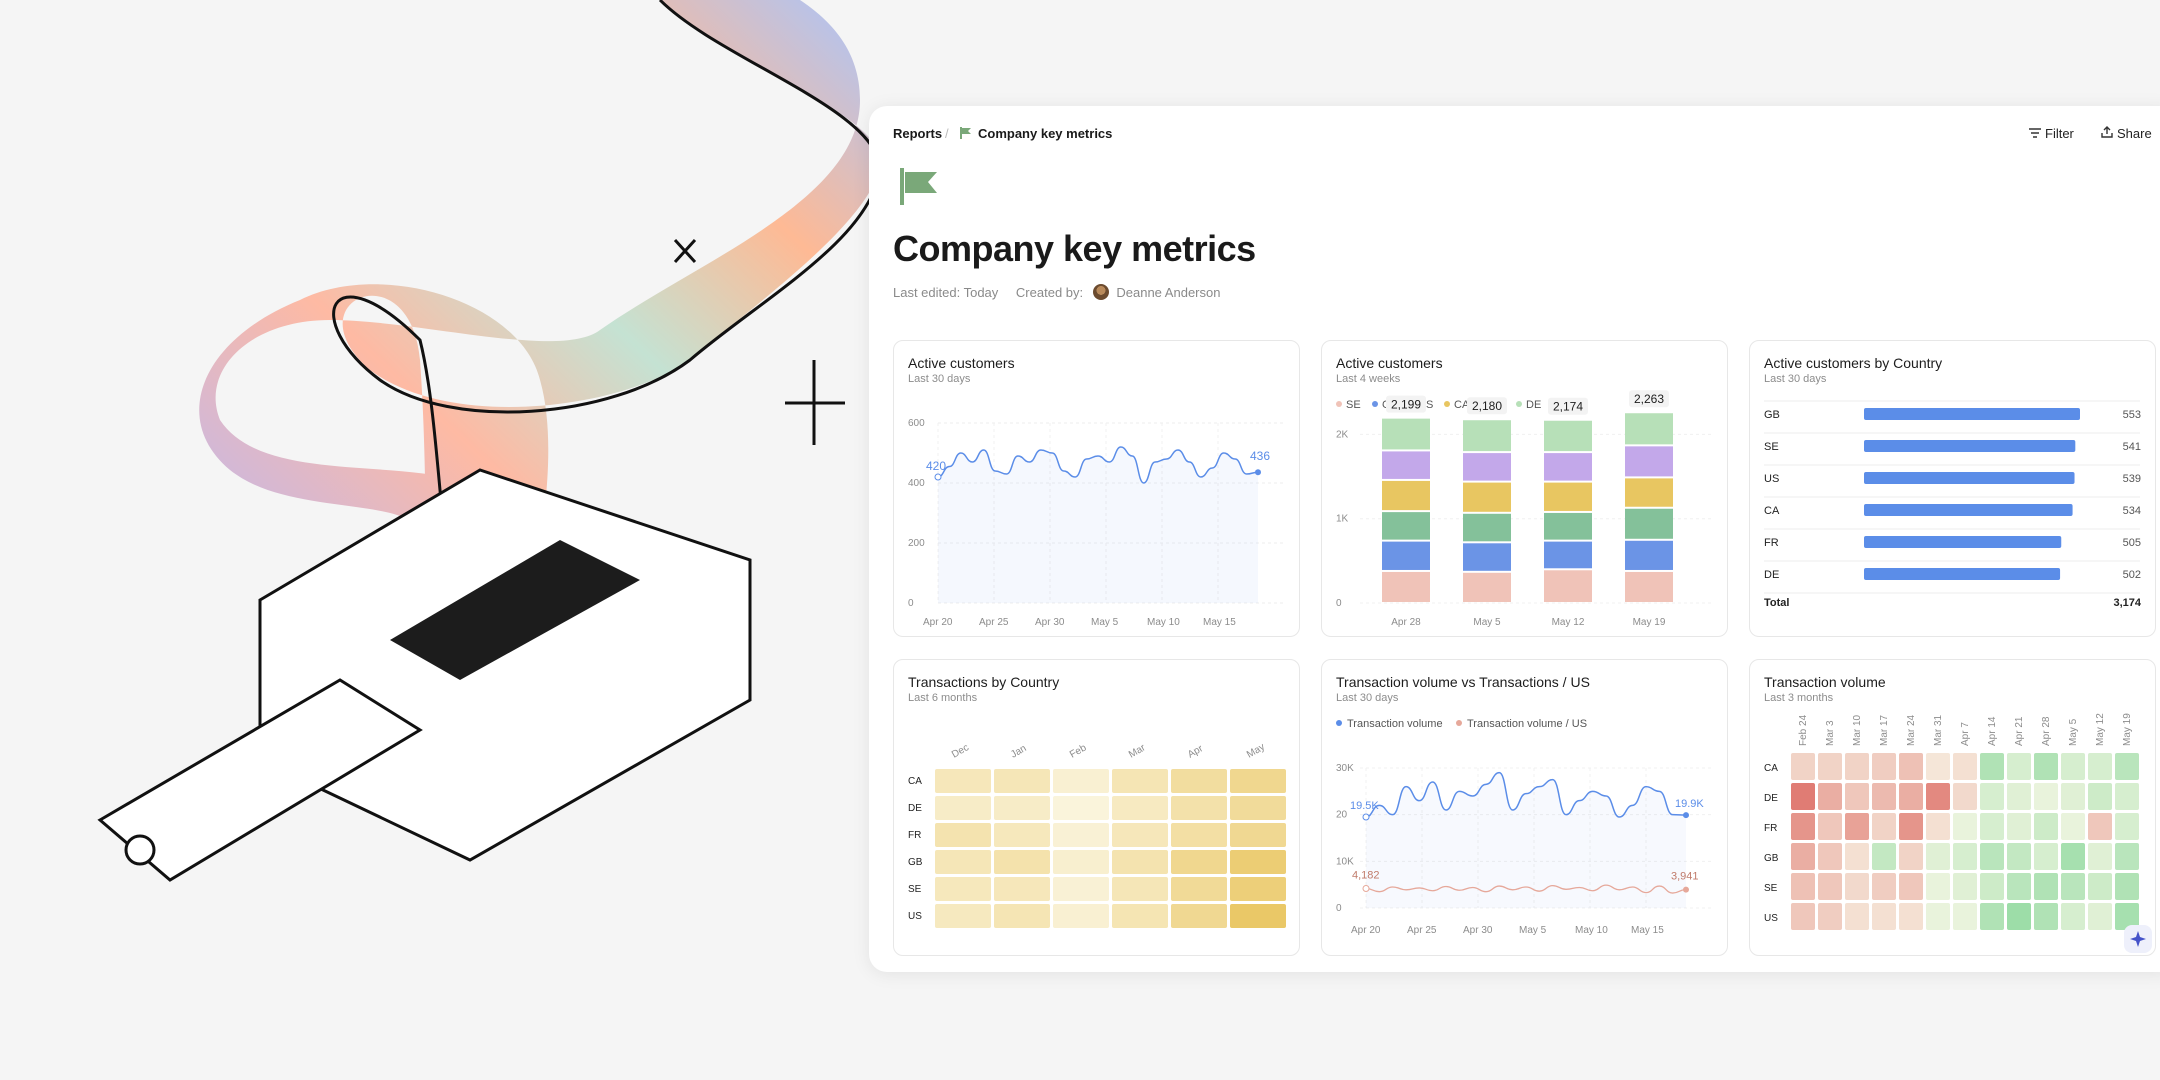 The image size is (2160, 1080). What do you see at coordinates (1395, 724) in the screenshot?
I see `legend-label: Transaction volume` at bounding box center [1395, 724].